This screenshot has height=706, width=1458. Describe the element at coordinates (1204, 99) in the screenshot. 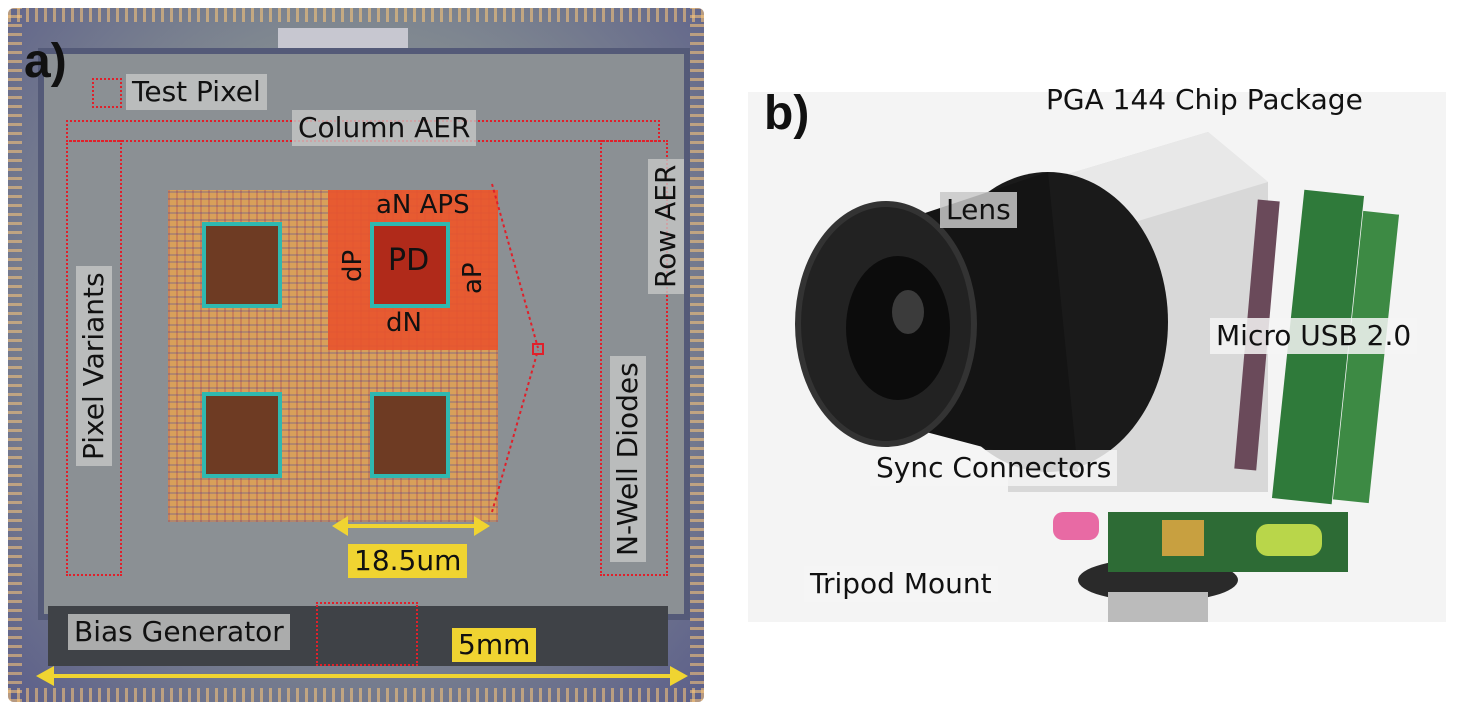

I see `pga-package-label: PGA 144 Chip Package` at that location.